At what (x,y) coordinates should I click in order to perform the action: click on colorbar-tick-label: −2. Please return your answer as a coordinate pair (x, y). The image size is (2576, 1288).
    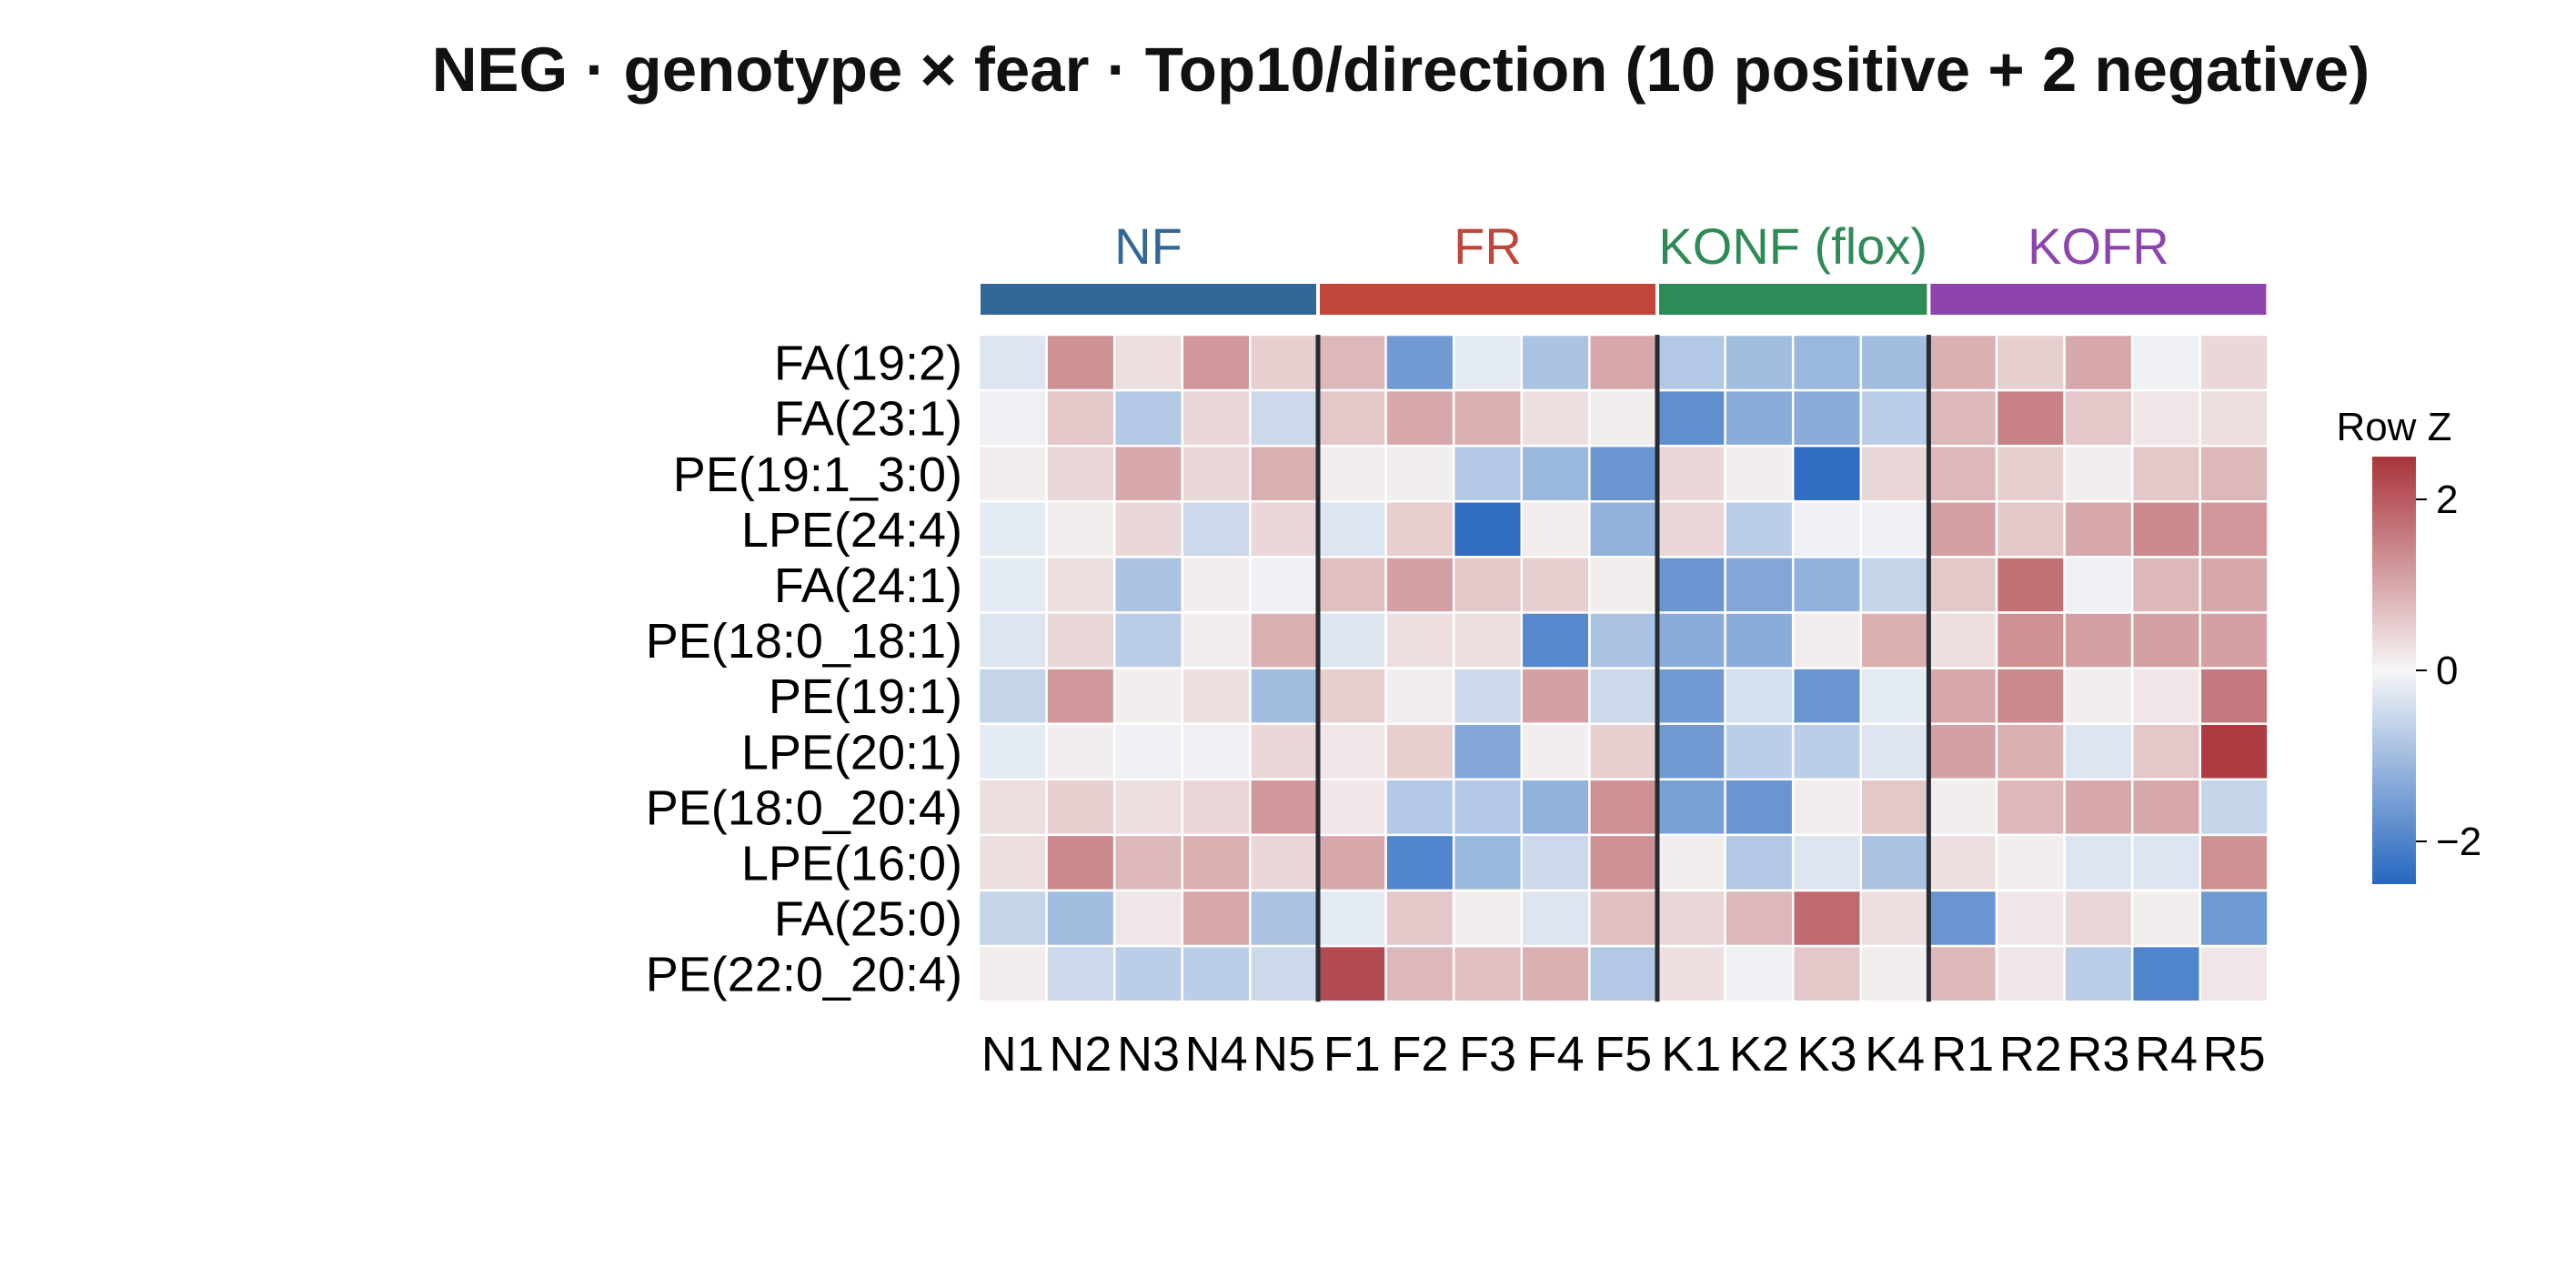
    Looking at the image, I should click on (2458, 842).